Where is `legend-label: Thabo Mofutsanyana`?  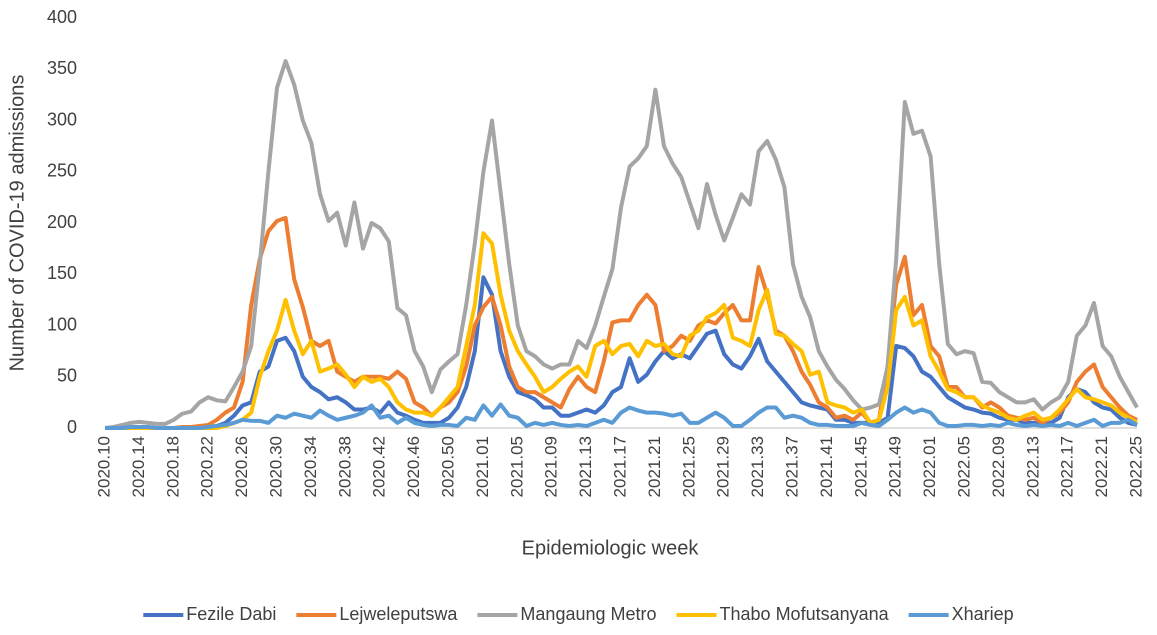
legend-label: Thabo Mofutsanyana is located at coordinates (805, 614).